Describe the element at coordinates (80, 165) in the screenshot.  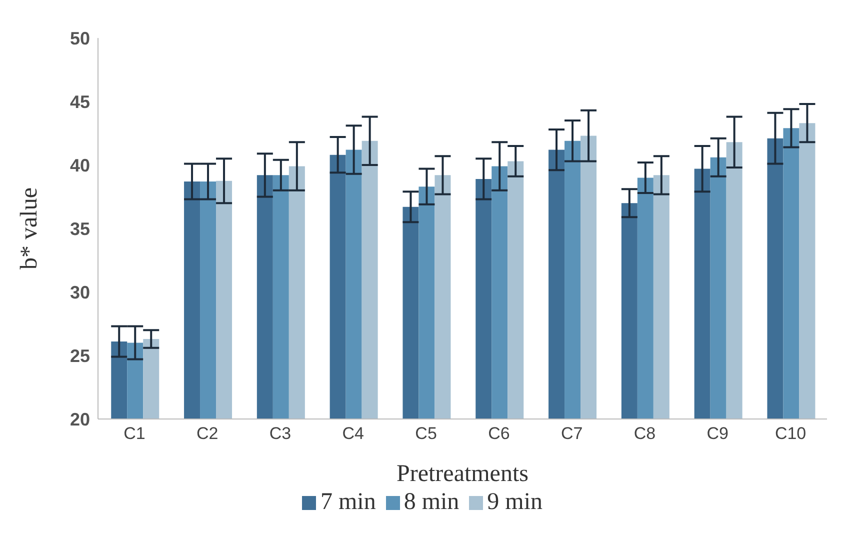
I see `y-tick-label: 40` at that location.